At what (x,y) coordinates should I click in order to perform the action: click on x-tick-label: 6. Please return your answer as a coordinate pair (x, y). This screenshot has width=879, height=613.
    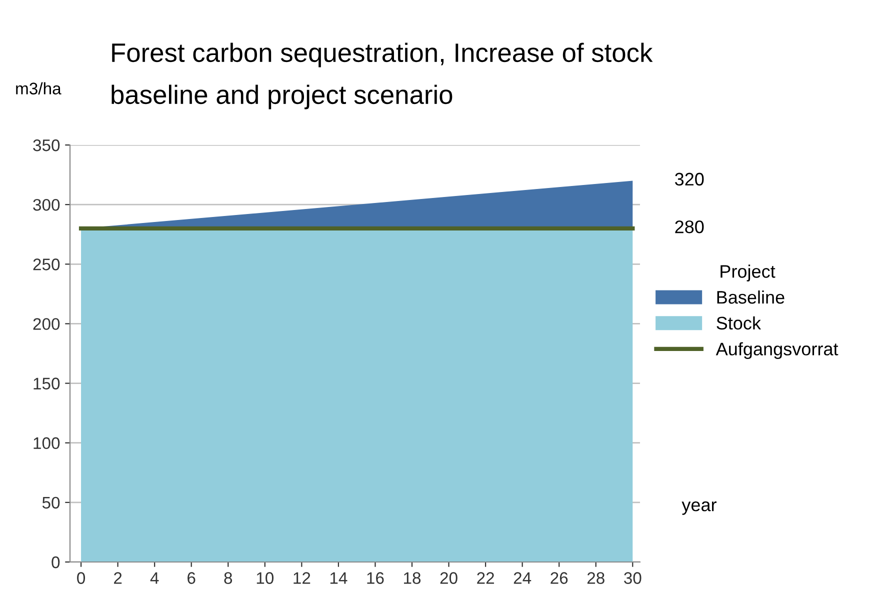
    Looking at the image, I should click on (192, 578).